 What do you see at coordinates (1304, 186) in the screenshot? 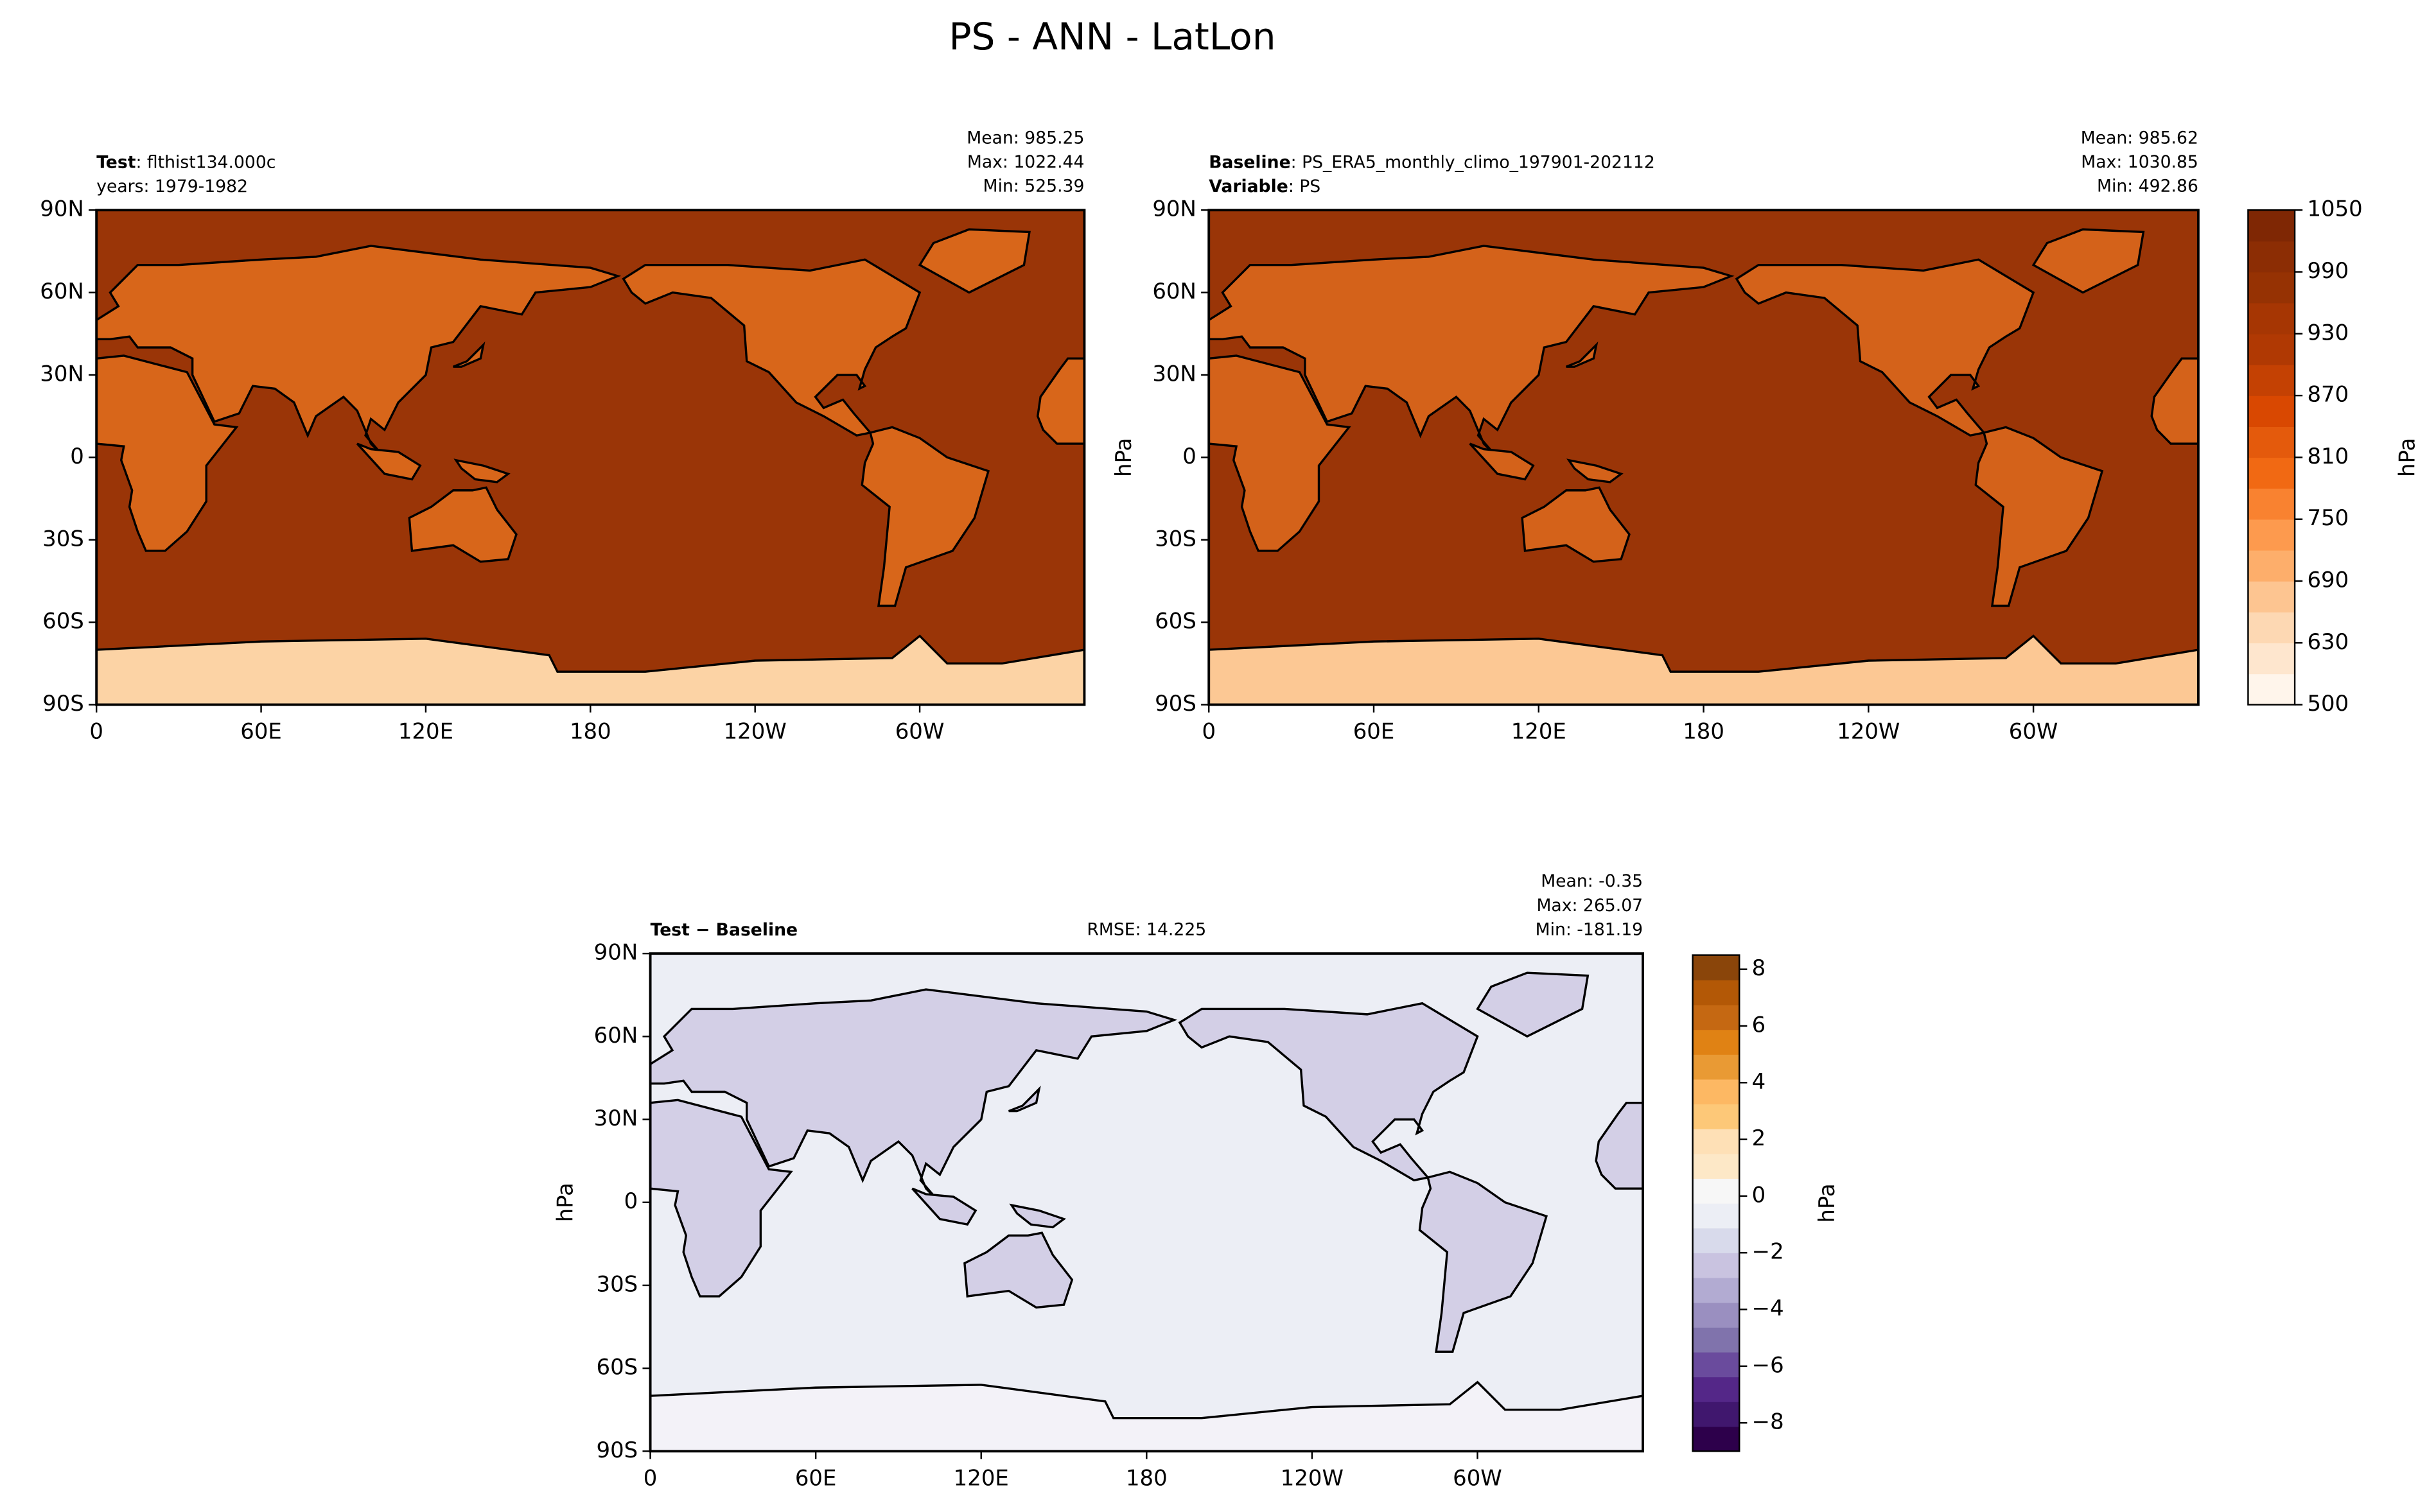
I see `panel-label-text: : PS` at bounding box center [1304, 186].